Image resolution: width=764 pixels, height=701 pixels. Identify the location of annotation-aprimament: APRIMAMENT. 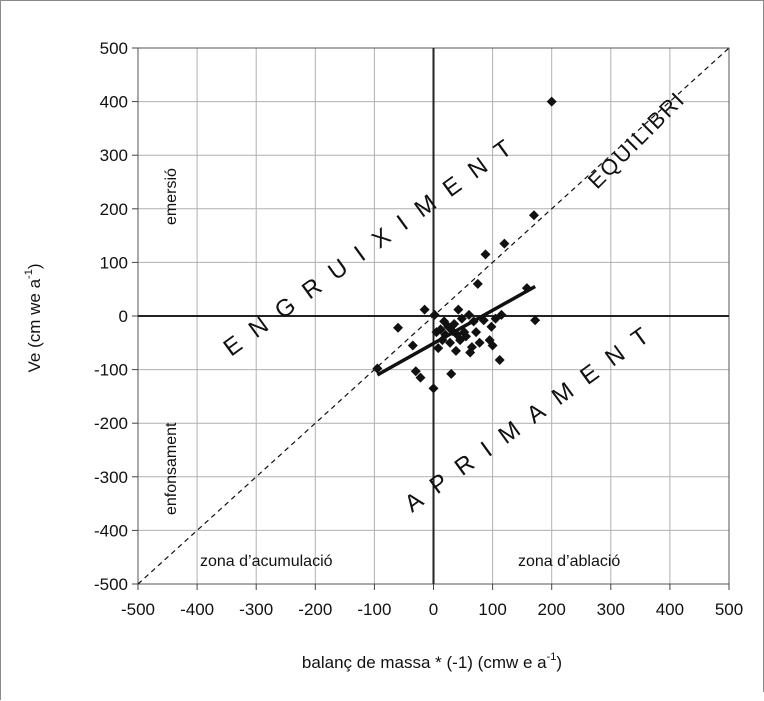
(533, 416).